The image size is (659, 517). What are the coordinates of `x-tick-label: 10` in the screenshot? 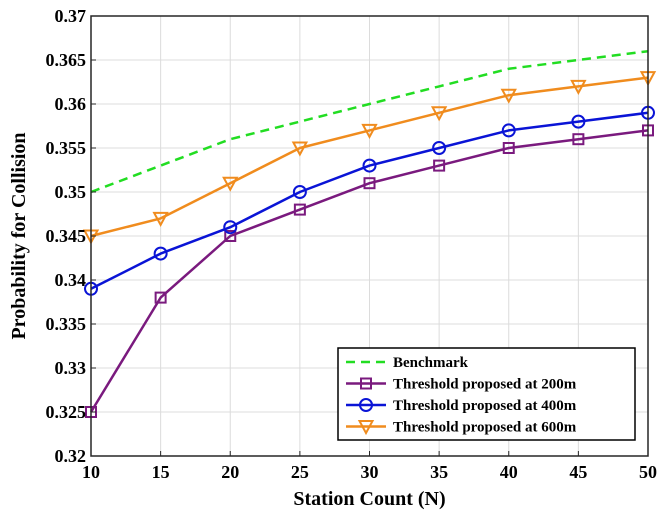 It's located at (91, 472).